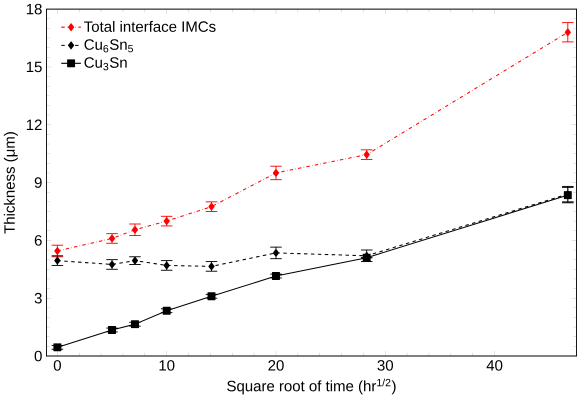  I want to click on legend-label: Cu$_{3}$Sn, so click(105, 63).